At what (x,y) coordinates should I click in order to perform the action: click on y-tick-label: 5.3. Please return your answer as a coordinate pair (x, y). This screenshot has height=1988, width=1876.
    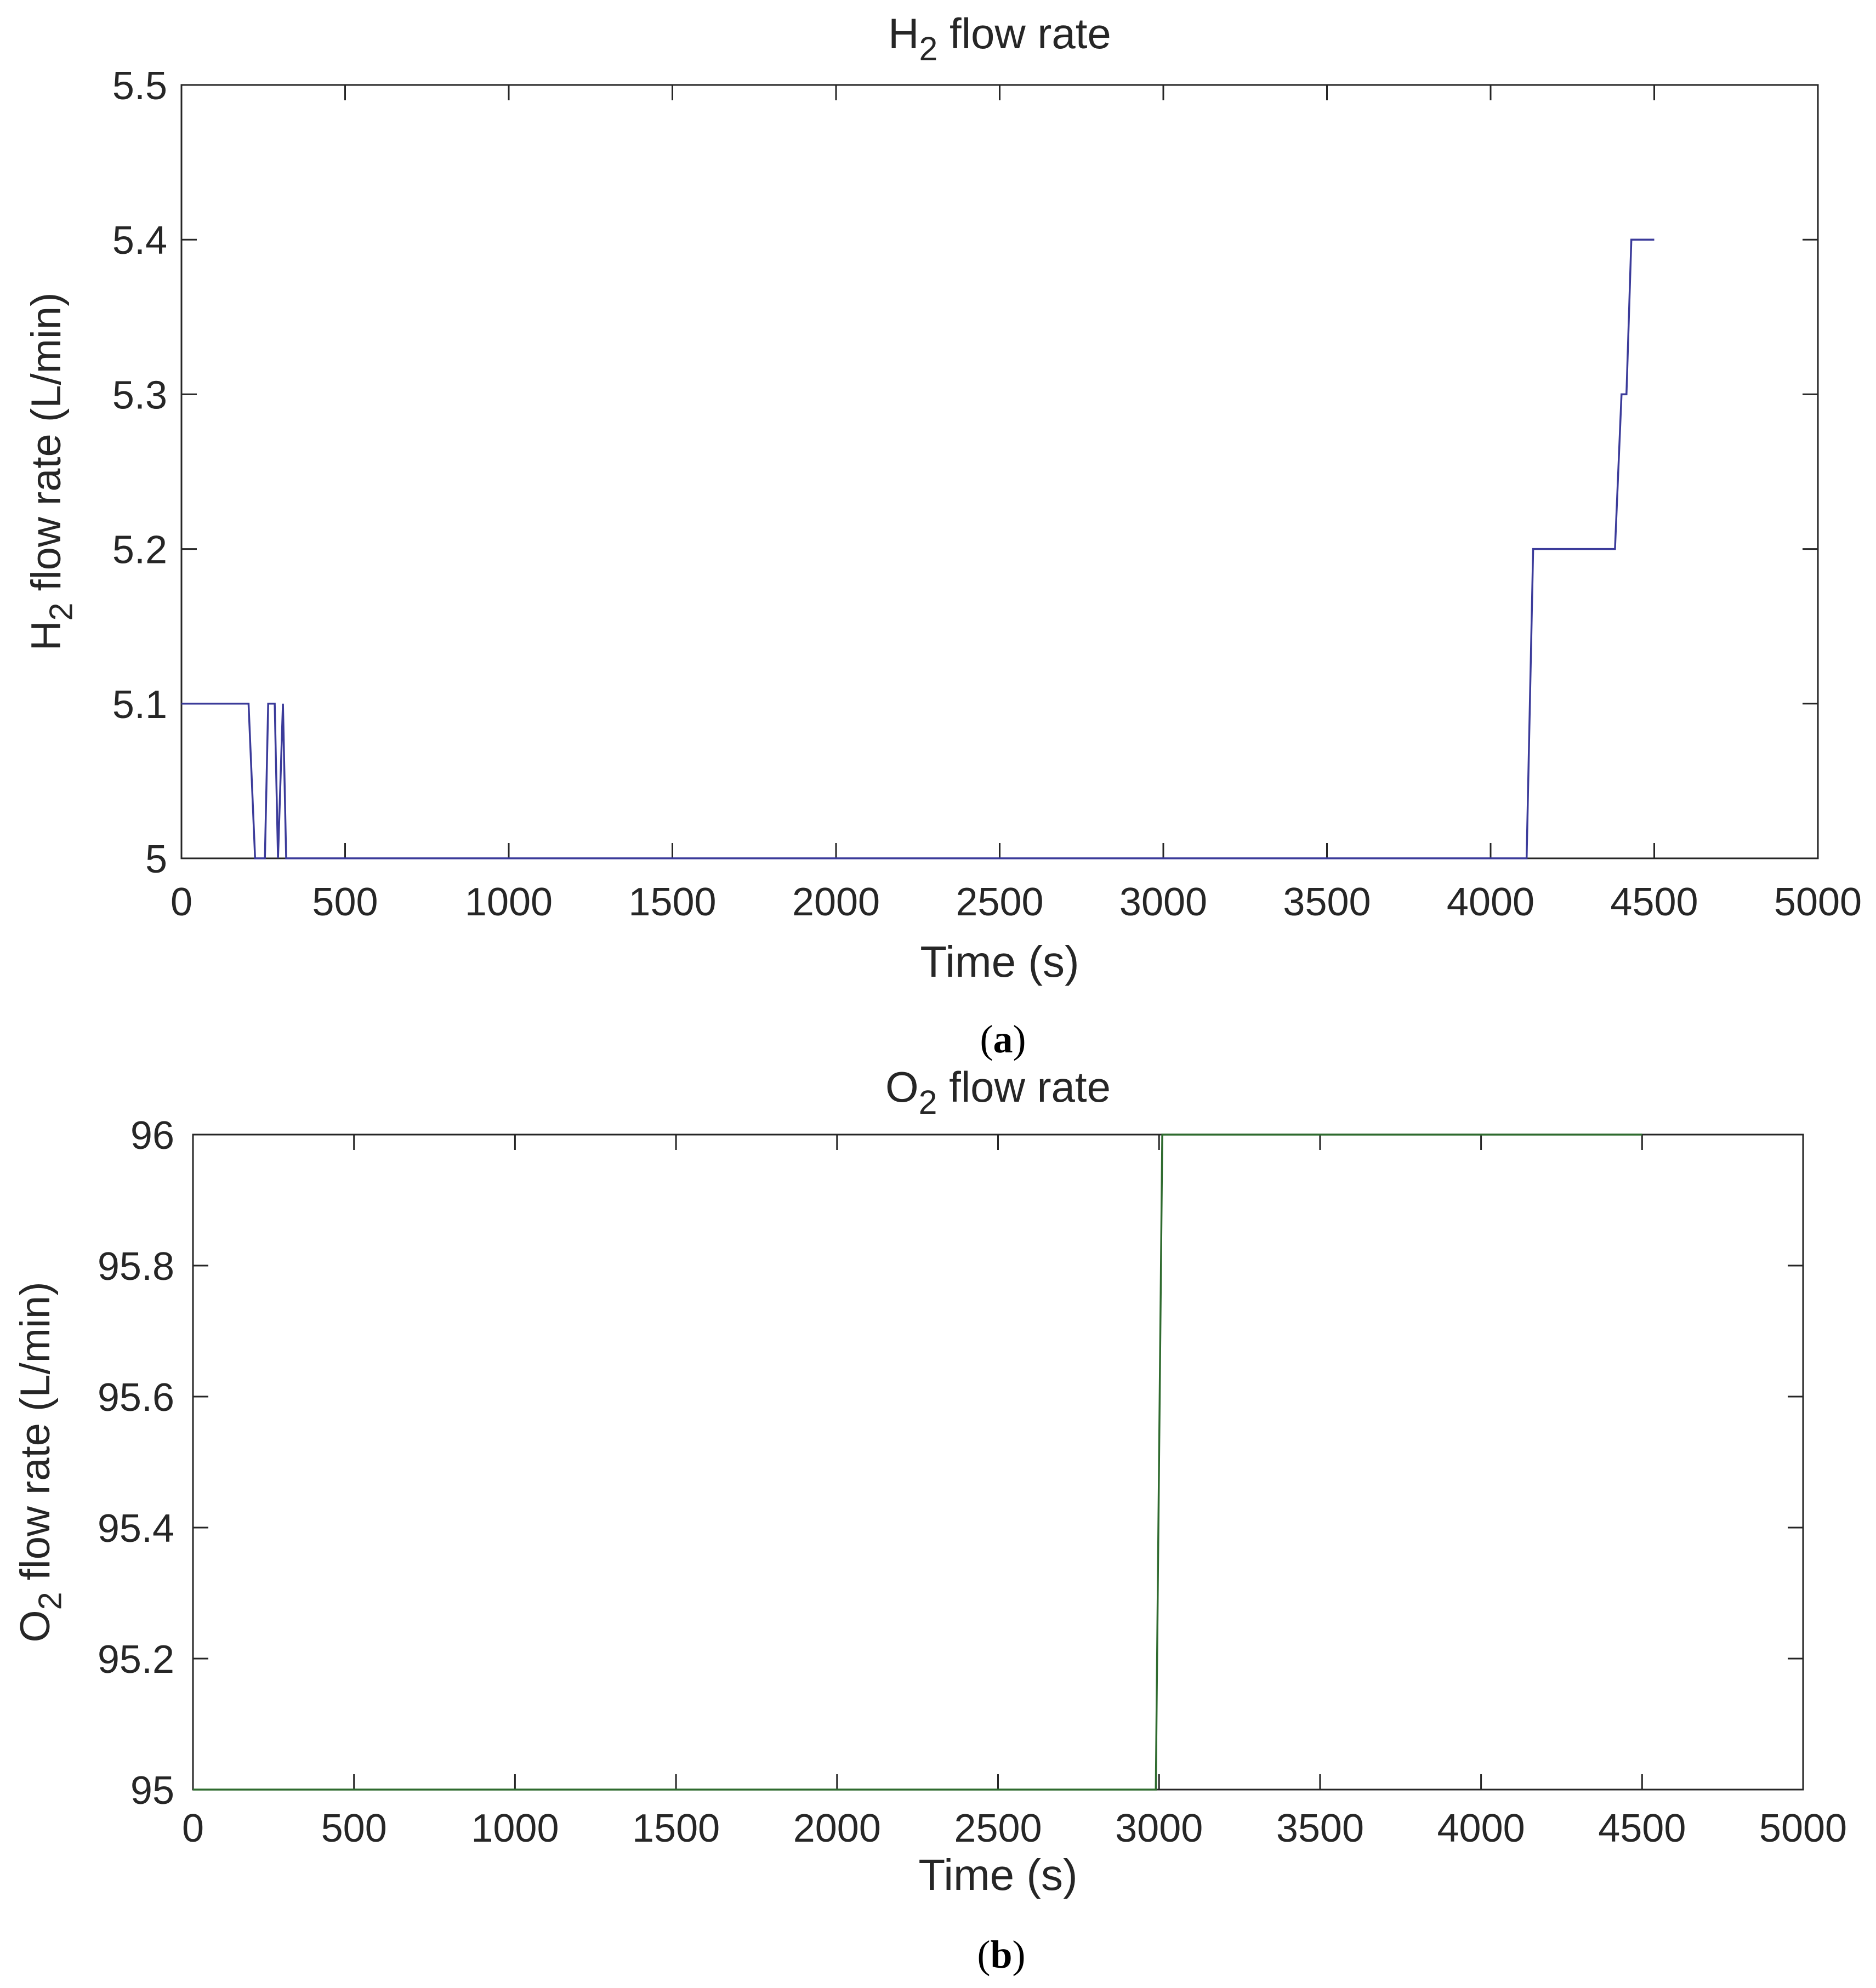
    Looking at the image, I should click on (139, 395).